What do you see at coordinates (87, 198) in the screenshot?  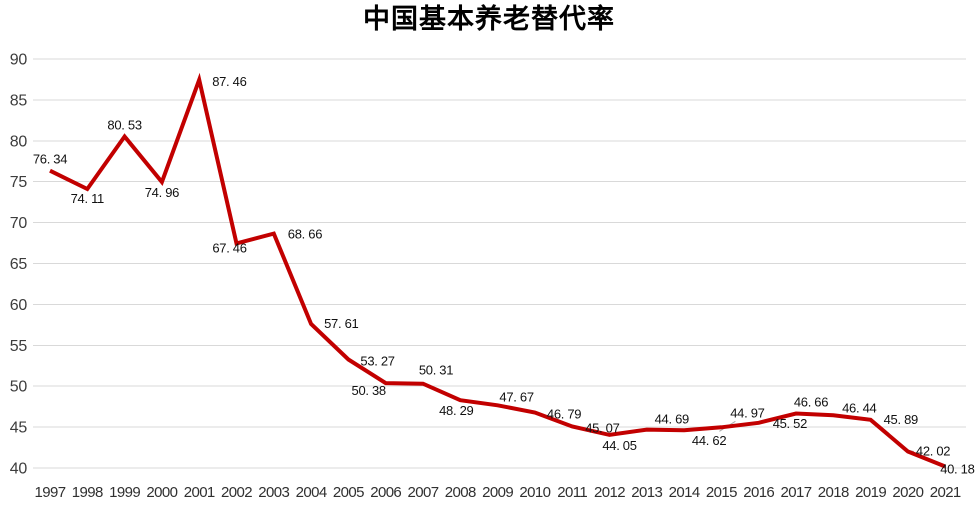 I see `data-point-label: 74. 11` at bounding box center [87, 198].